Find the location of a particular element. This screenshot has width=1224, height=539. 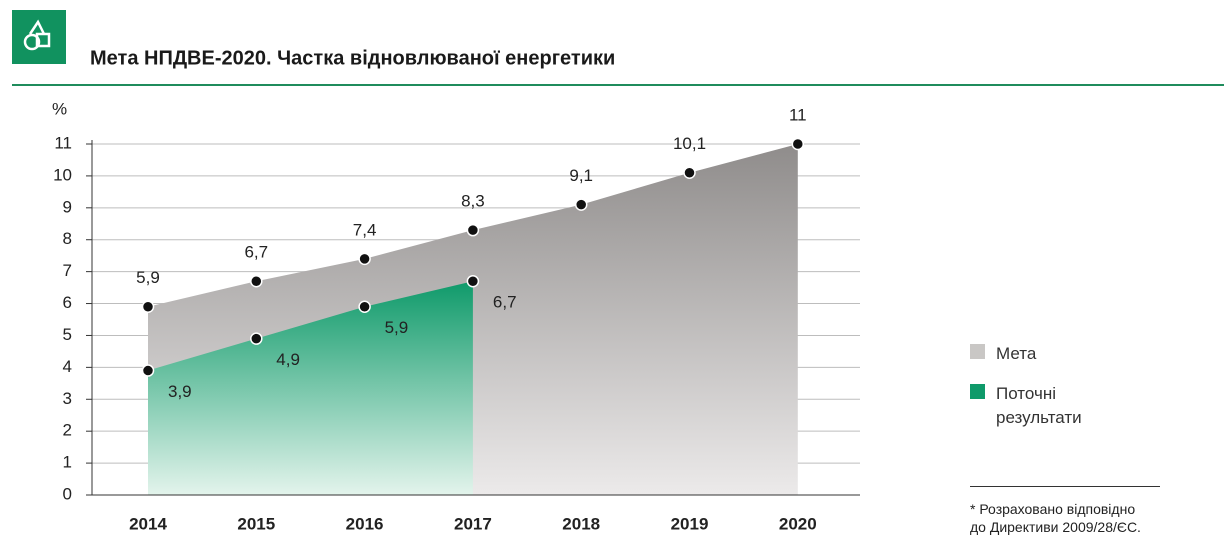

y-tick-label: 11 is located at coordinates (63, 142).